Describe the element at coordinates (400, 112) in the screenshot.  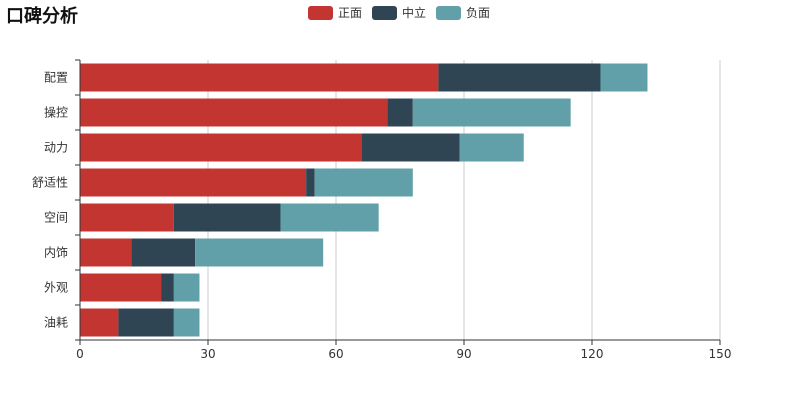
I see `bar-操控-中立` at that location.